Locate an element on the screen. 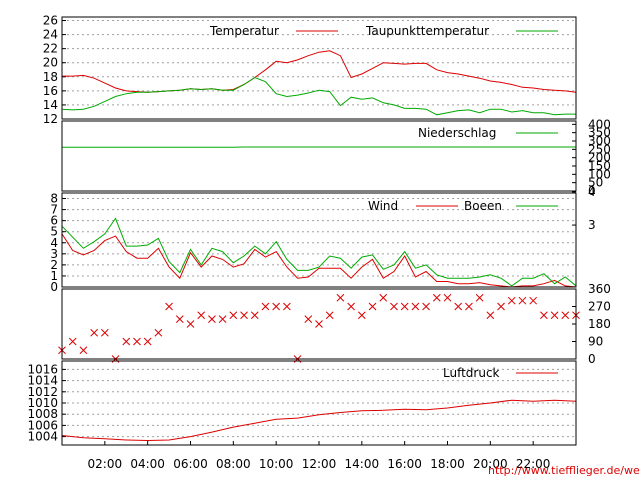 The height and width of the screenshot is (480, 640). y-right-tick-label: 150 is located at coordinates (599, 166).